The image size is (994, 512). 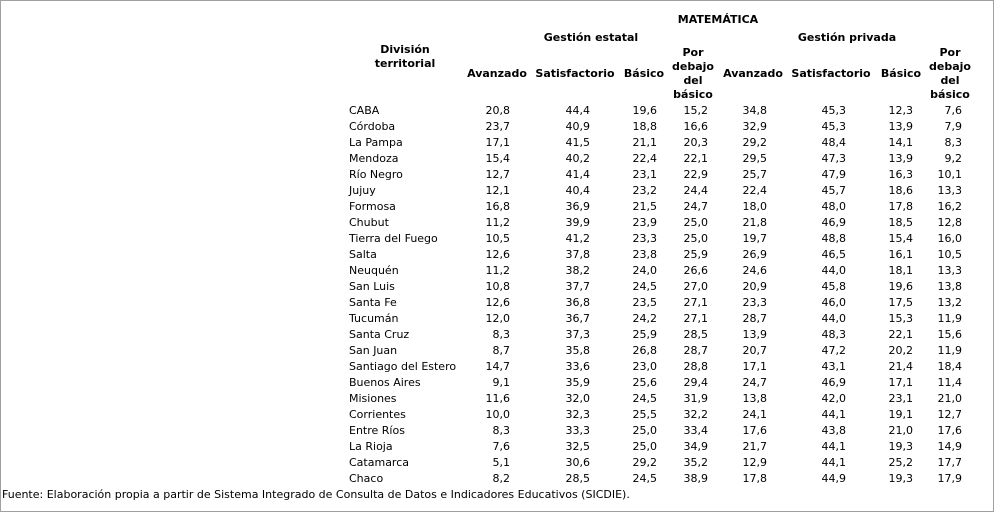 I want to click on table-cell: 8,2, so click(x=501, y=478).